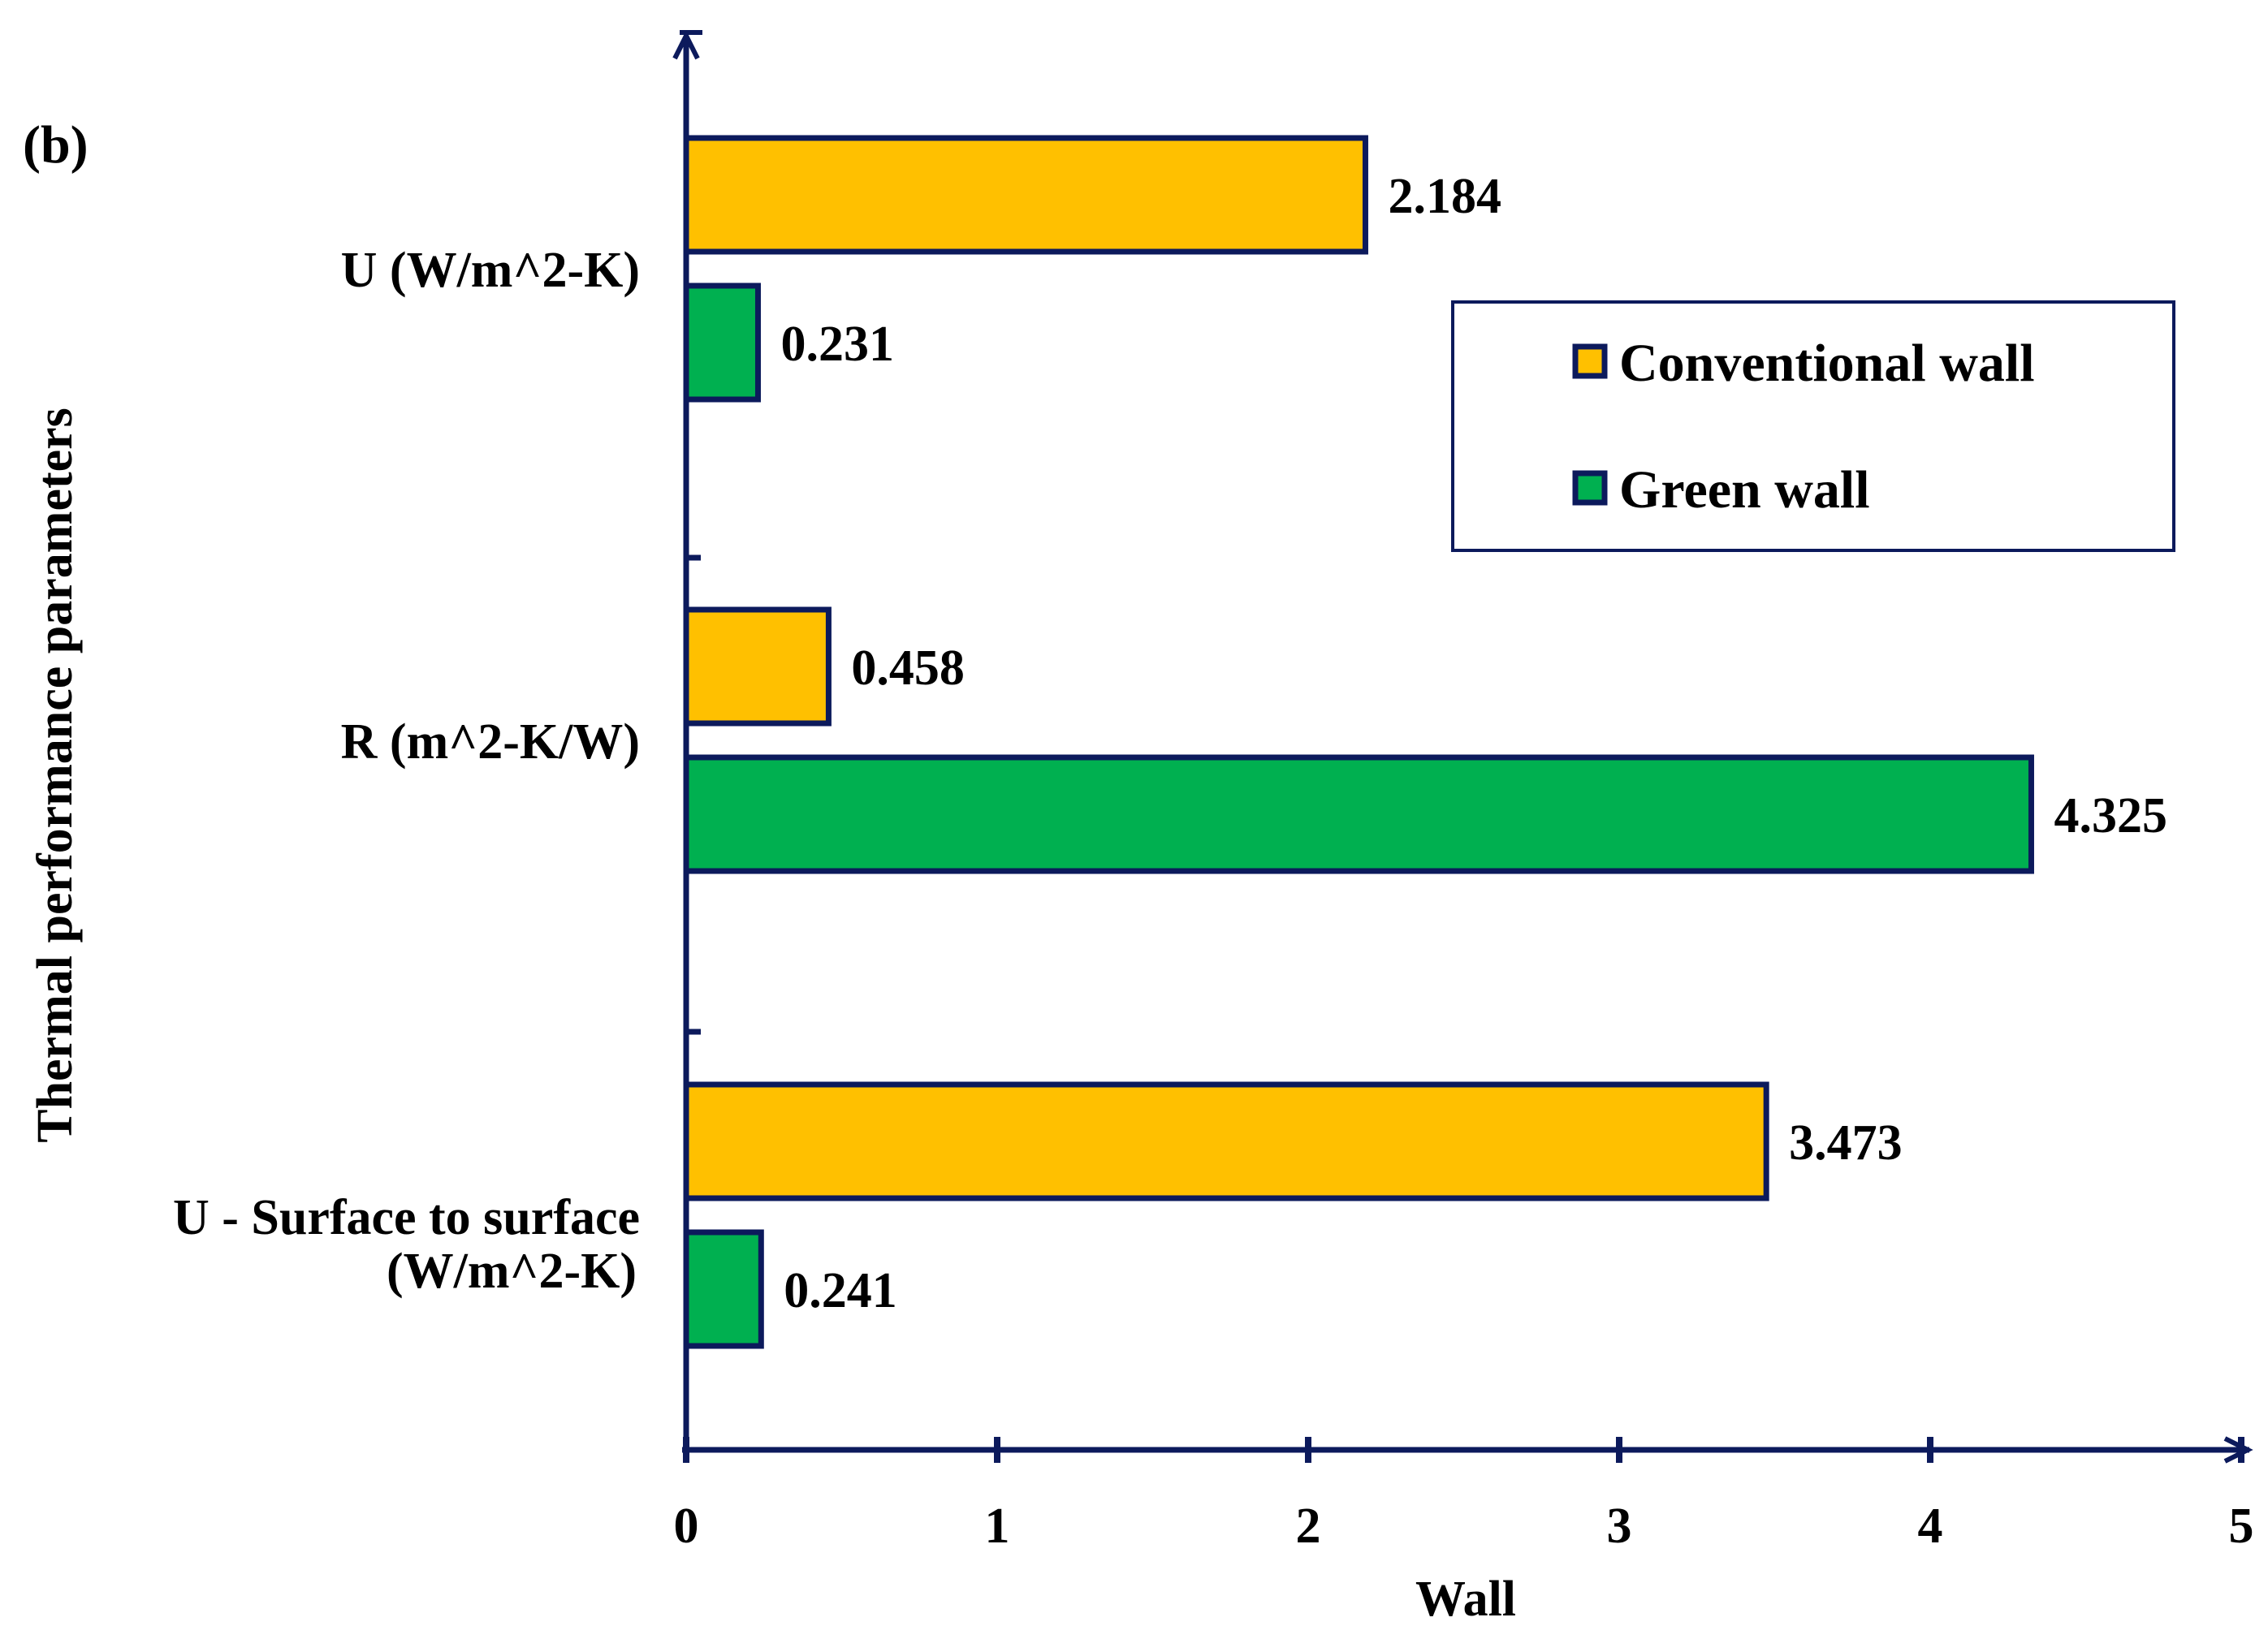 The width and height of the screenshot is (2268, 1639). I want to click on legend-label: Green wall, so click(1744, 490).